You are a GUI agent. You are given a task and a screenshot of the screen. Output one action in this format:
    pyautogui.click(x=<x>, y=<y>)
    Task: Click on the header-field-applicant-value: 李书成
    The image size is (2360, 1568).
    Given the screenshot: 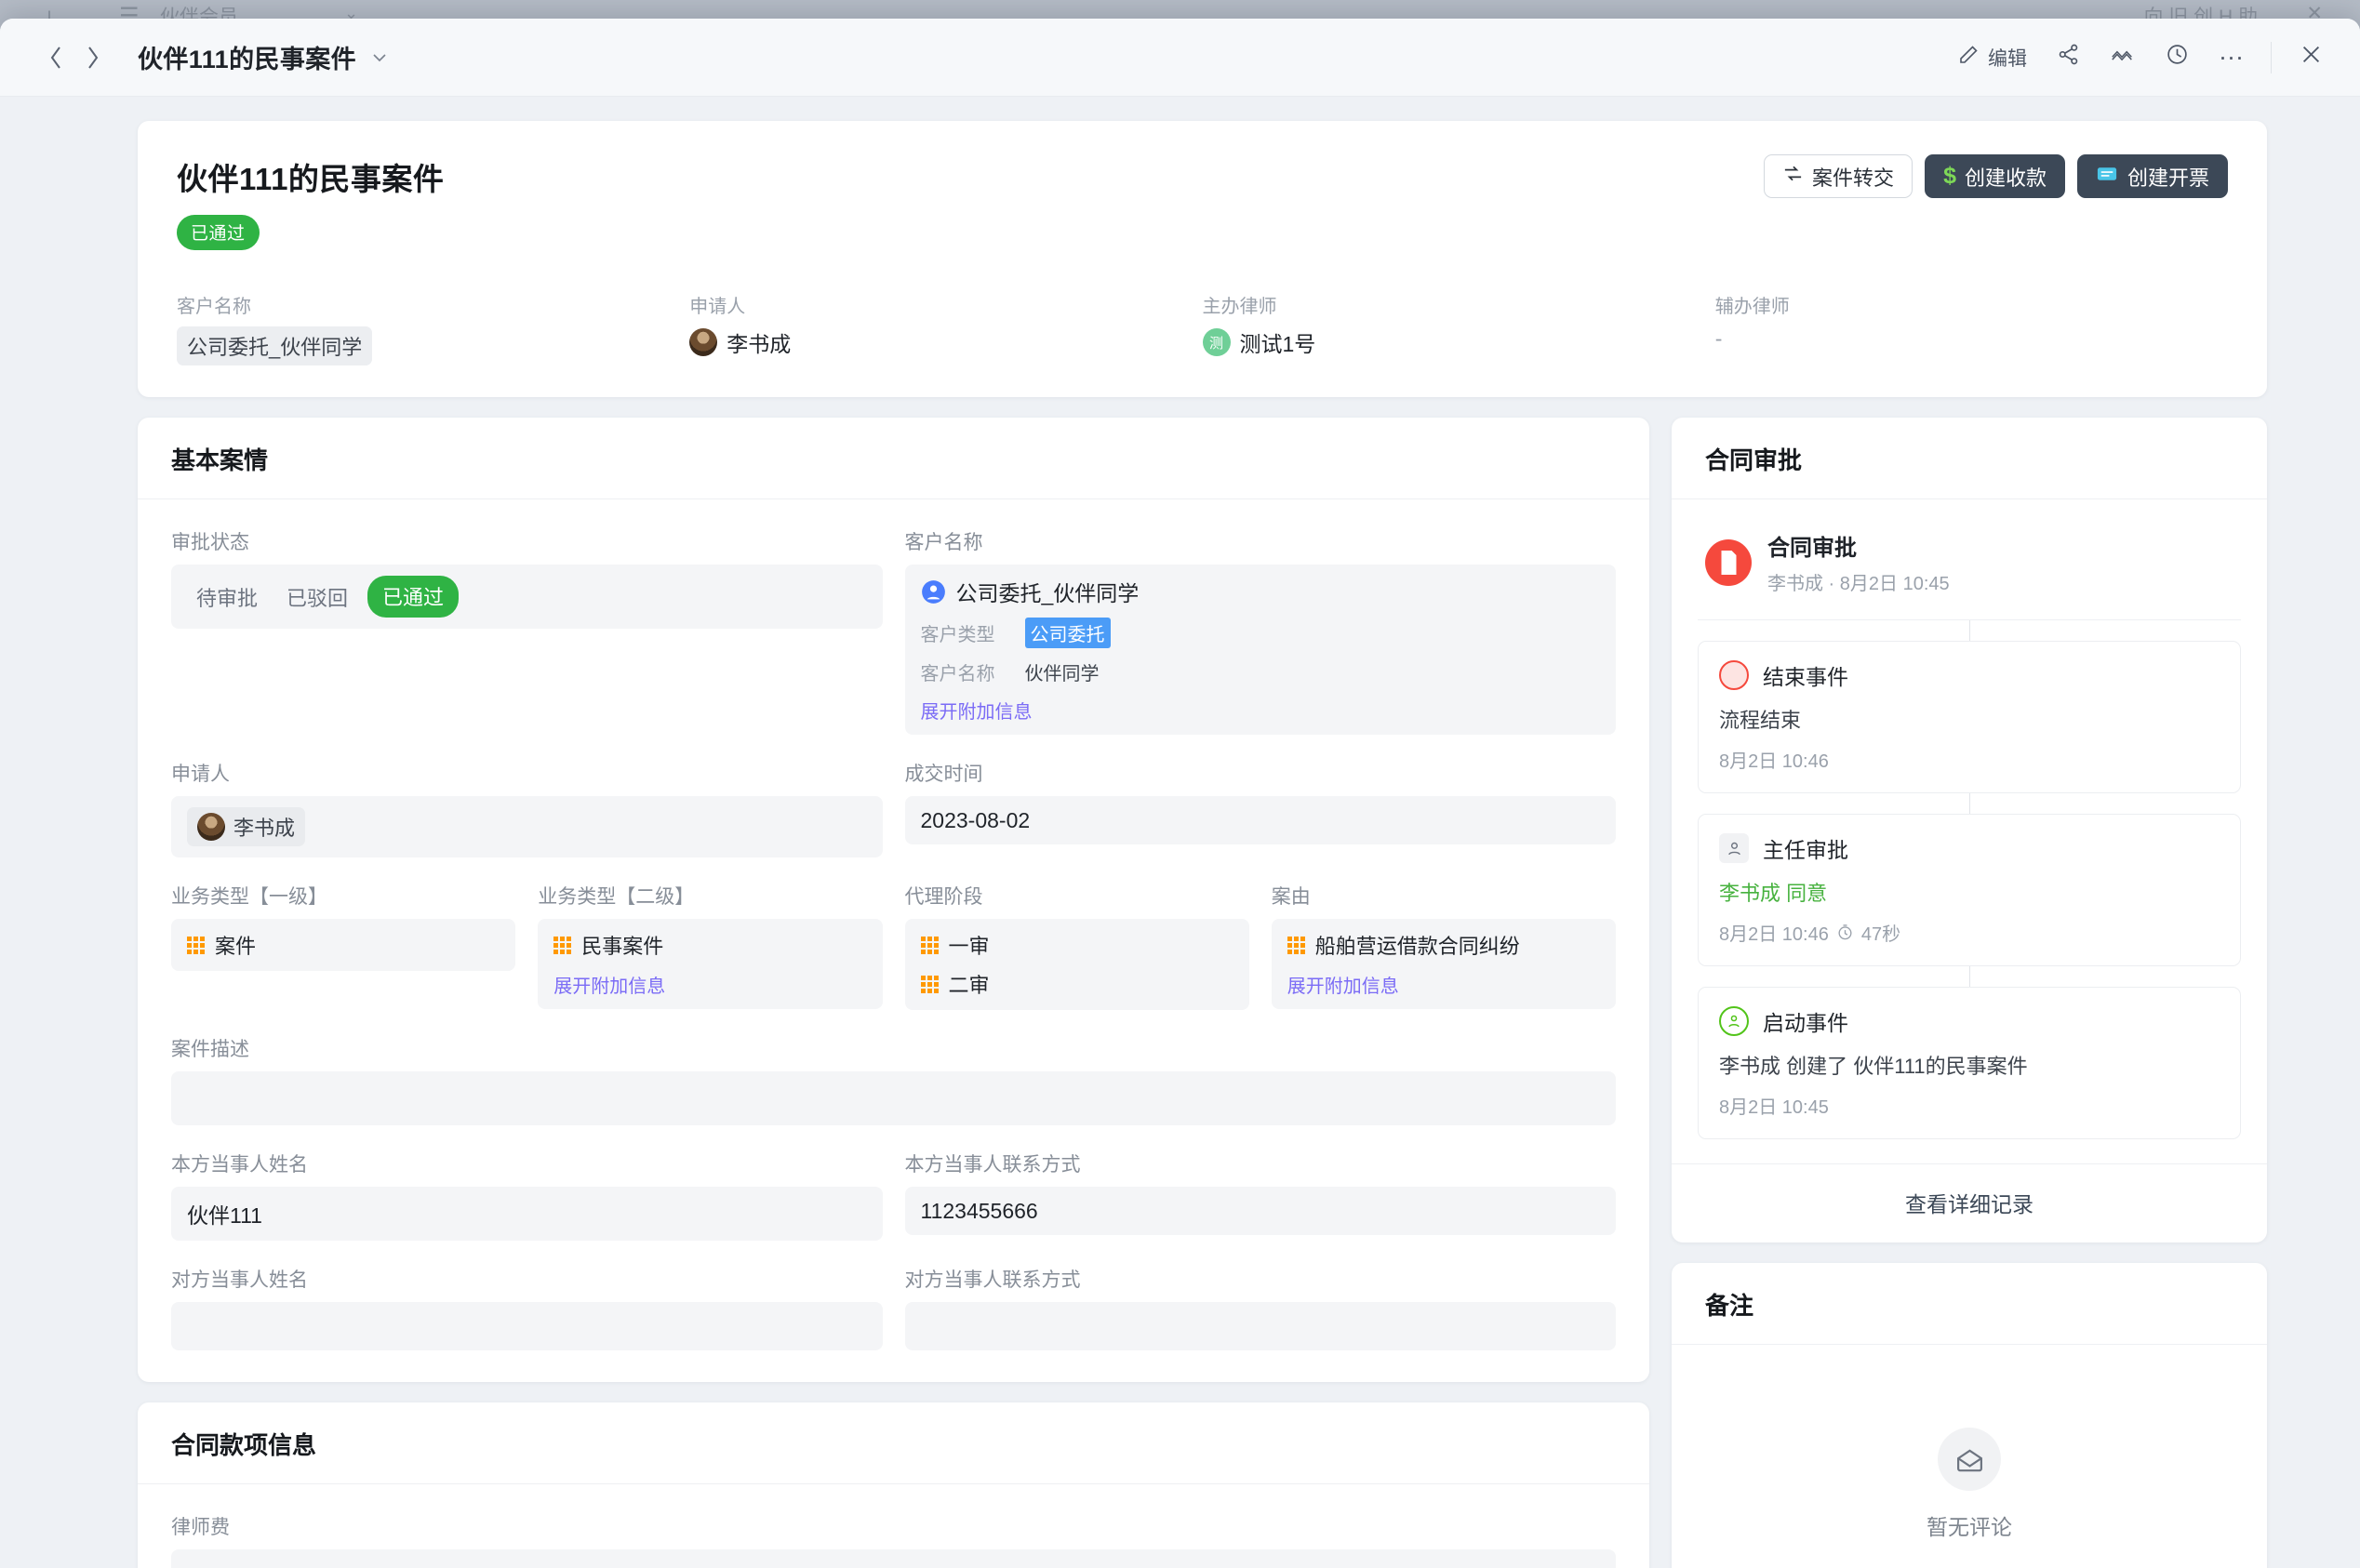 What is the action you would take?
    pyautogui.click(x=759, y=344)
    